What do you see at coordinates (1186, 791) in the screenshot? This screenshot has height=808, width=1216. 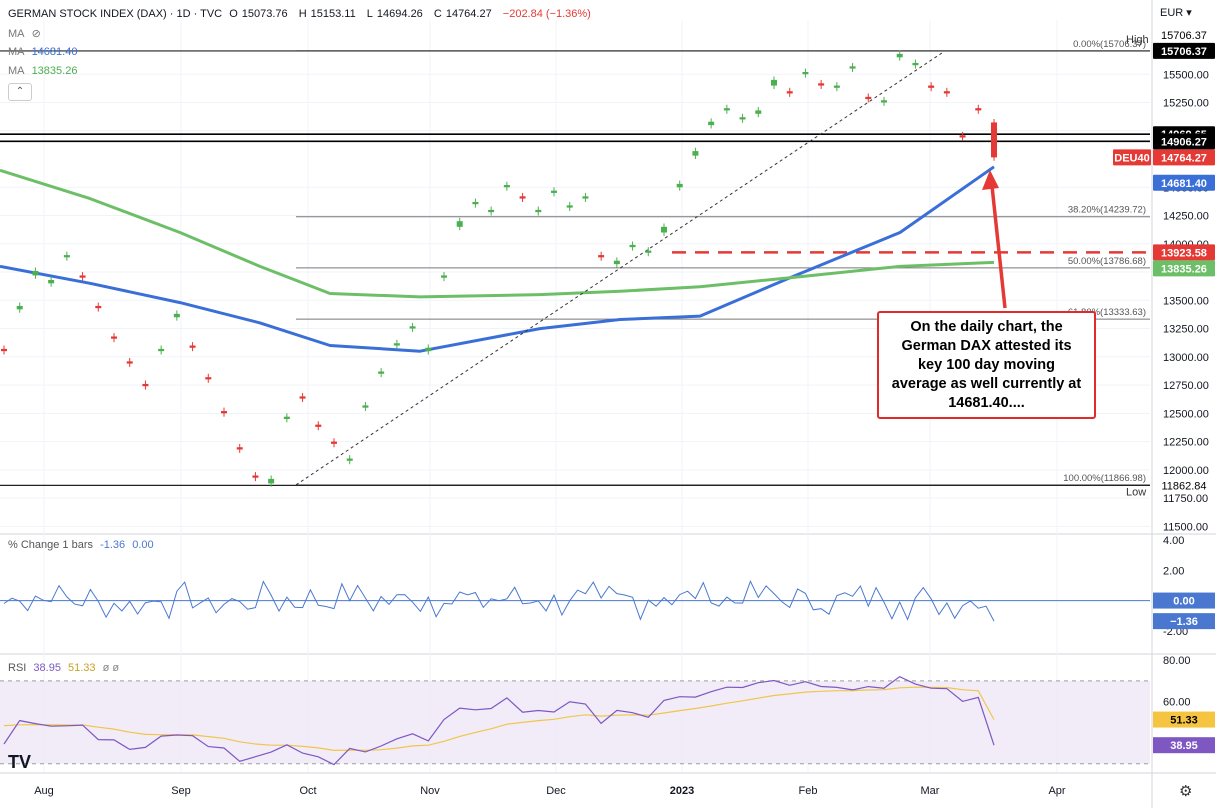 I see `gear-icon: ⚙` at bounding box center [1186, 791].